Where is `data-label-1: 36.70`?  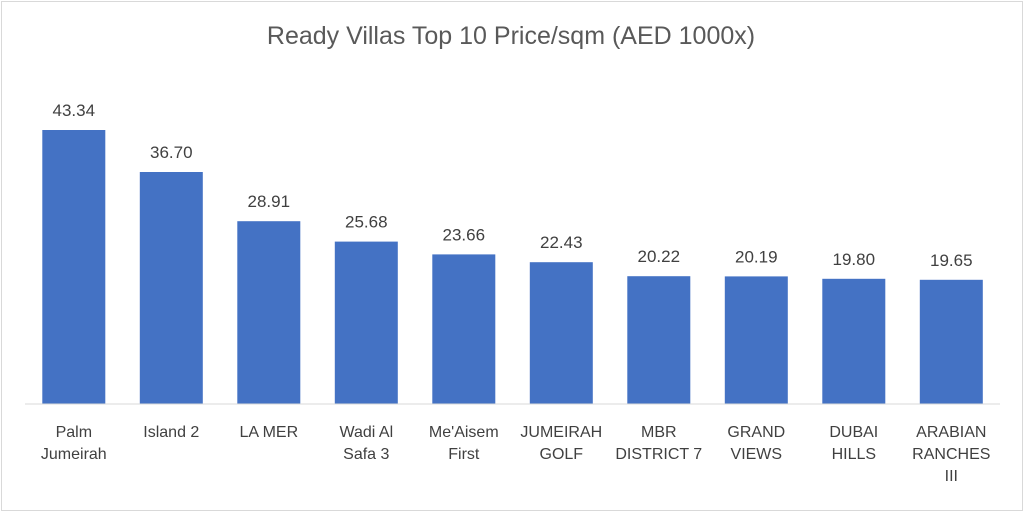
data-label-1: 36.70 is located at coordinates (171, 152).